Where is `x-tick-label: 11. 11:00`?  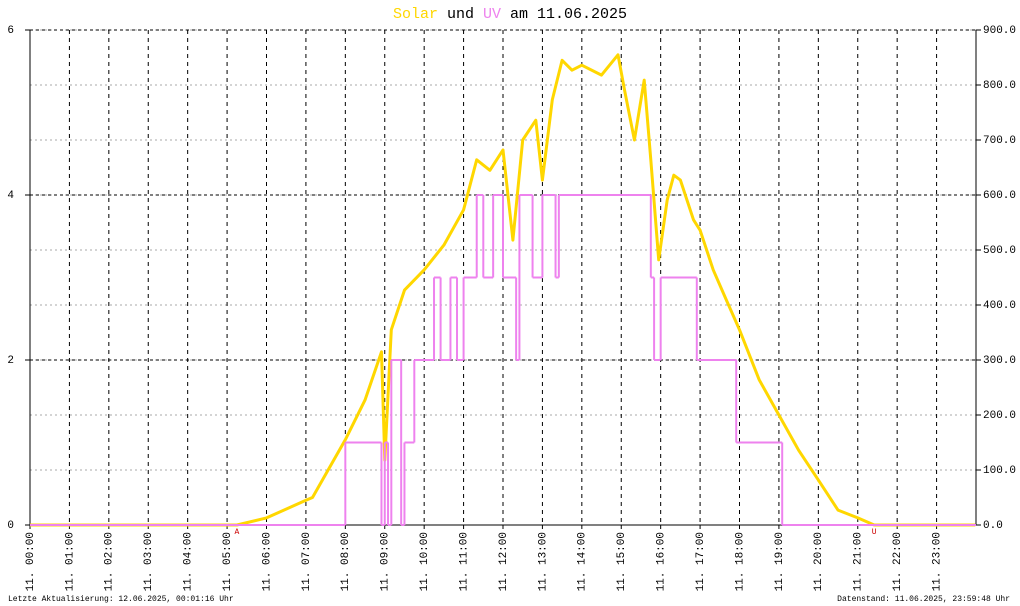 x-tick-label: 11. 11:00 is located at coordinates (464, 561).